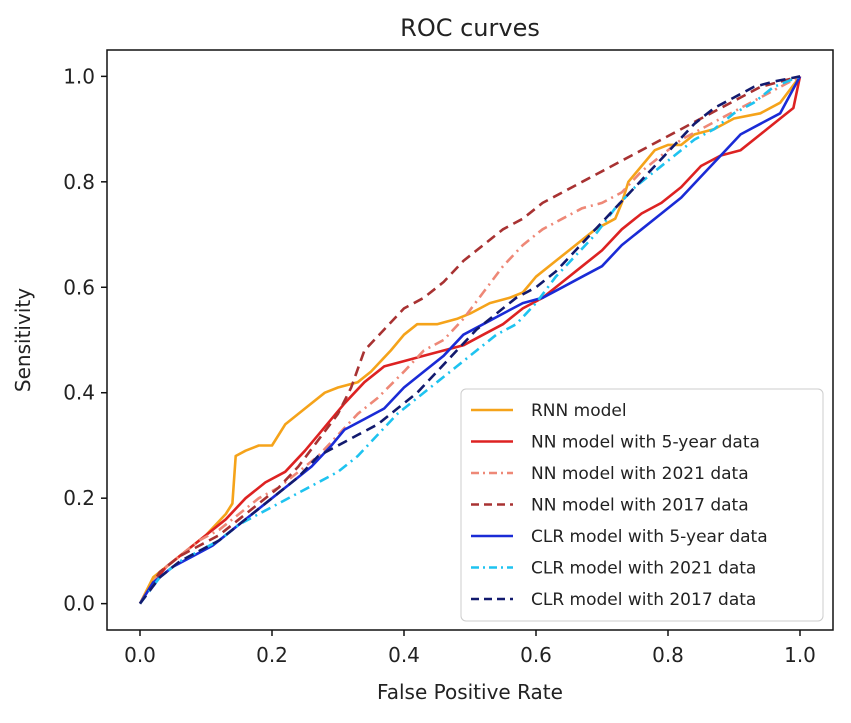  I want to click on x-tick-label: 0.2, so click(272, 655).